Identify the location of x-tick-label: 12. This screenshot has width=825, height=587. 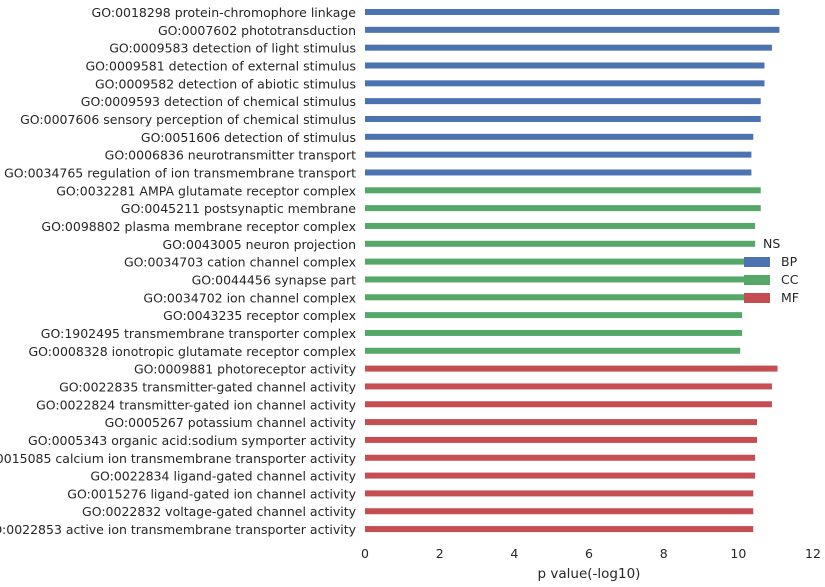
(813, 553).